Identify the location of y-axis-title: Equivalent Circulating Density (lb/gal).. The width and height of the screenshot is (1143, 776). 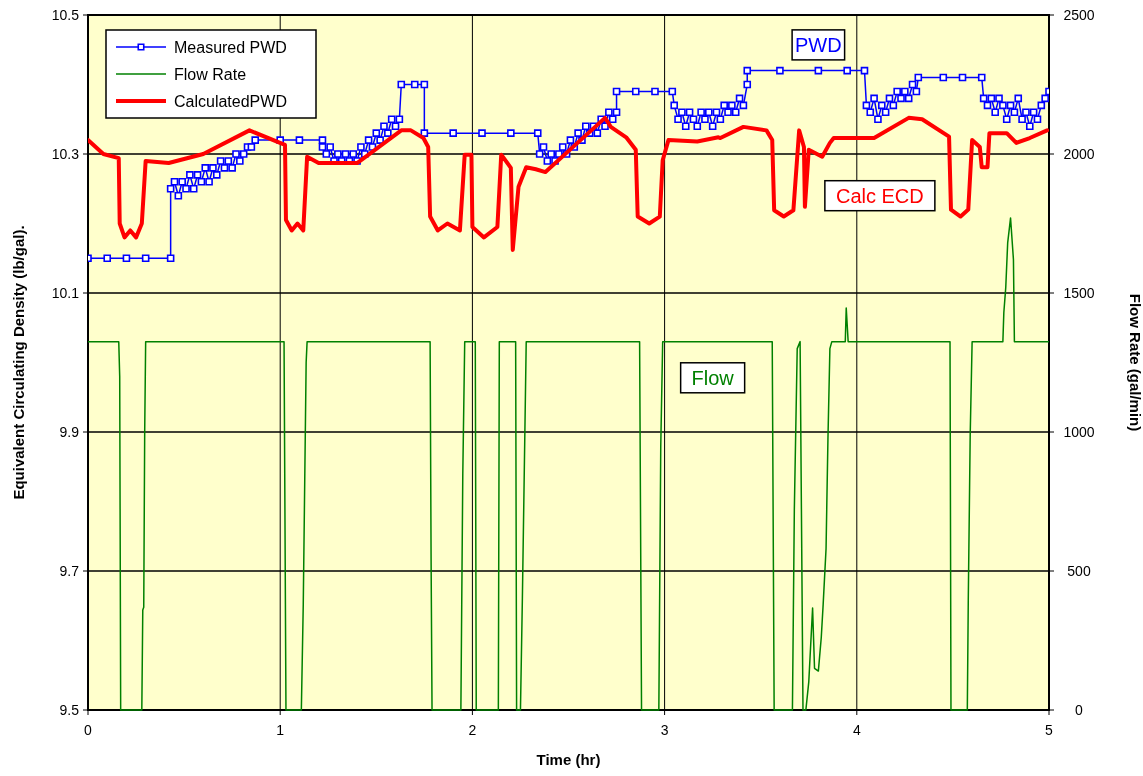
(18, 362).